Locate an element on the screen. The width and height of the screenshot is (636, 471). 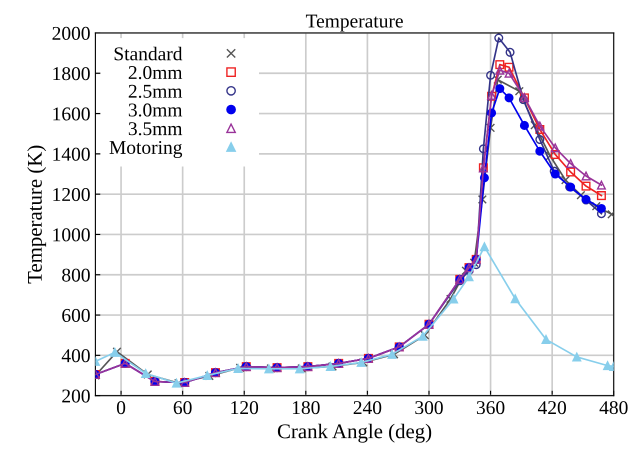
x-tick-label: 120 is located at coordinates (244, 407).